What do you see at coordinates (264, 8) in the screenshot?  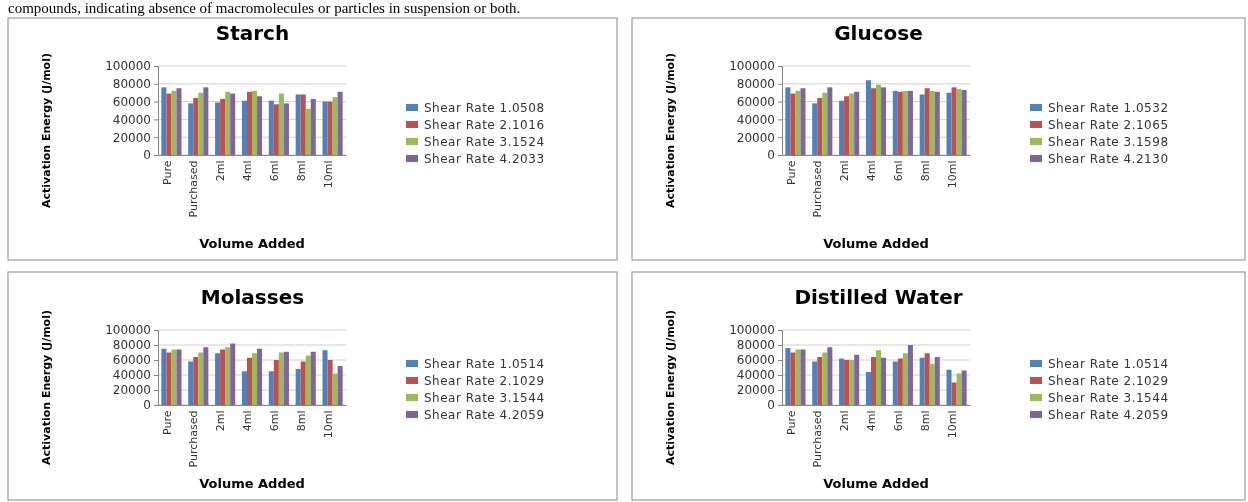 I see `text: compounds, indicating absence of macromolecules or particles in suspension or both.` at bounding box center [264, 8].